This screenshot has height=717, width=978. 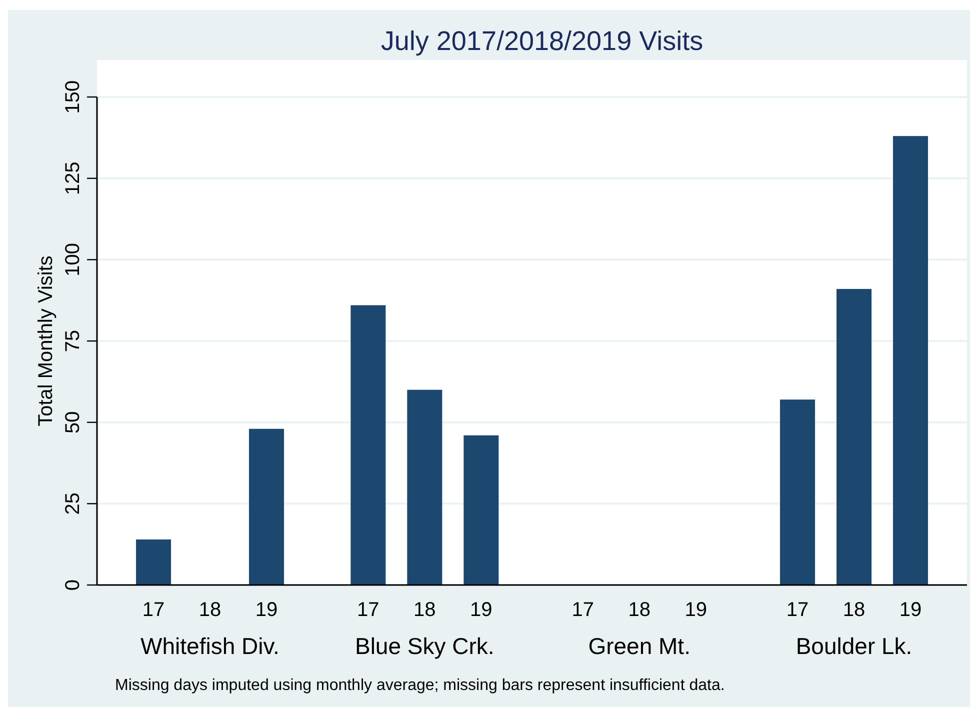 I want to click on text: Green Mt., so click(x=639, y=646).